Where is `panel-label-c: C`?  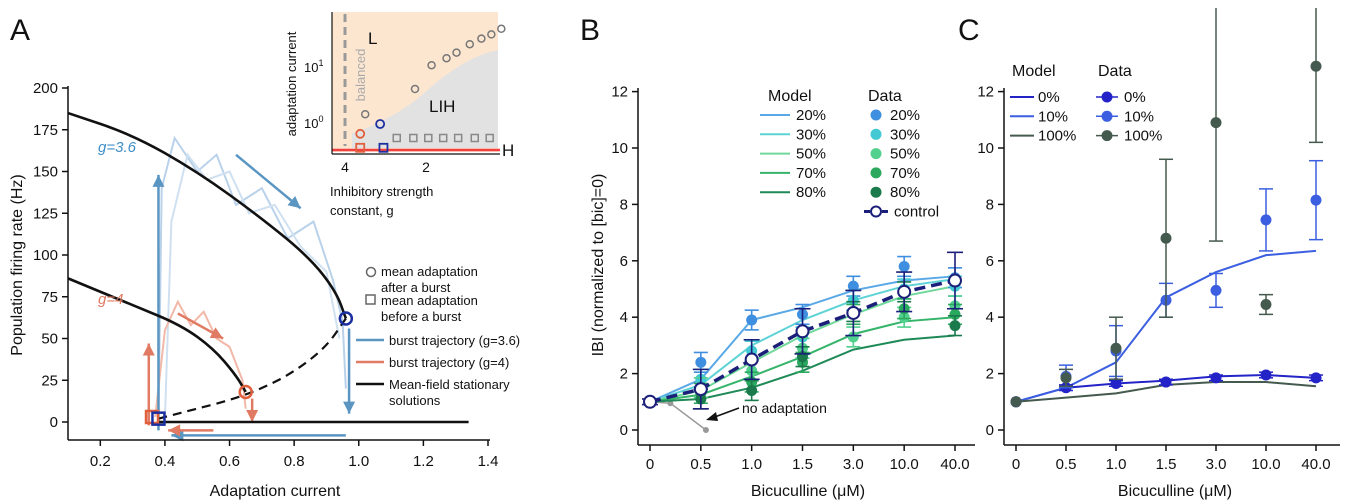
panel-label-c: C is located at coordinates (969, 30).